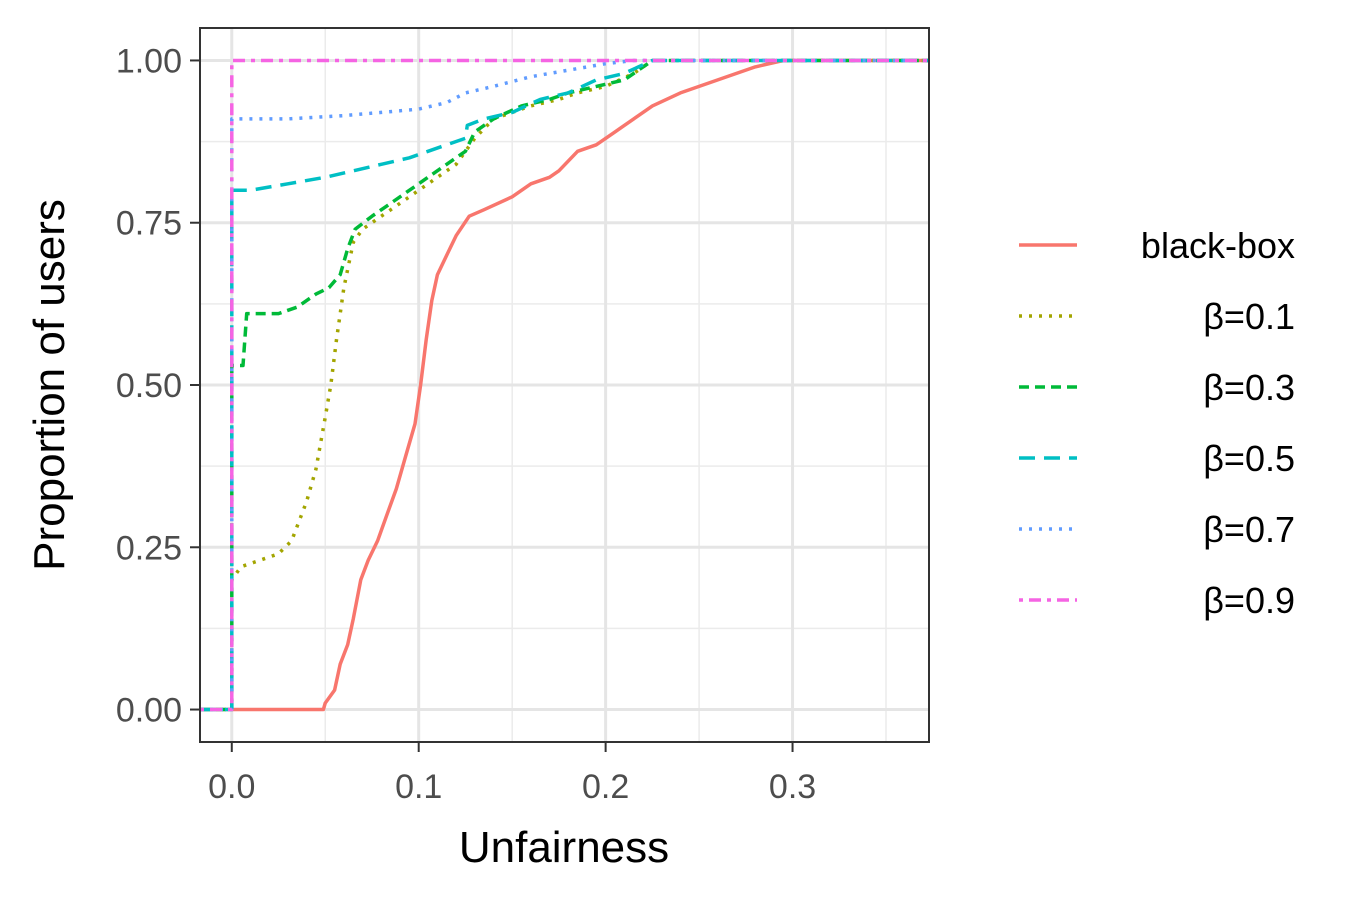 The height and width of the screenshot is (900, 1350). What do you see at coordinates (1157, 600) in the screenshot?
I see `legend-item-5: β=0.9` at bounding box center [1157, 600].